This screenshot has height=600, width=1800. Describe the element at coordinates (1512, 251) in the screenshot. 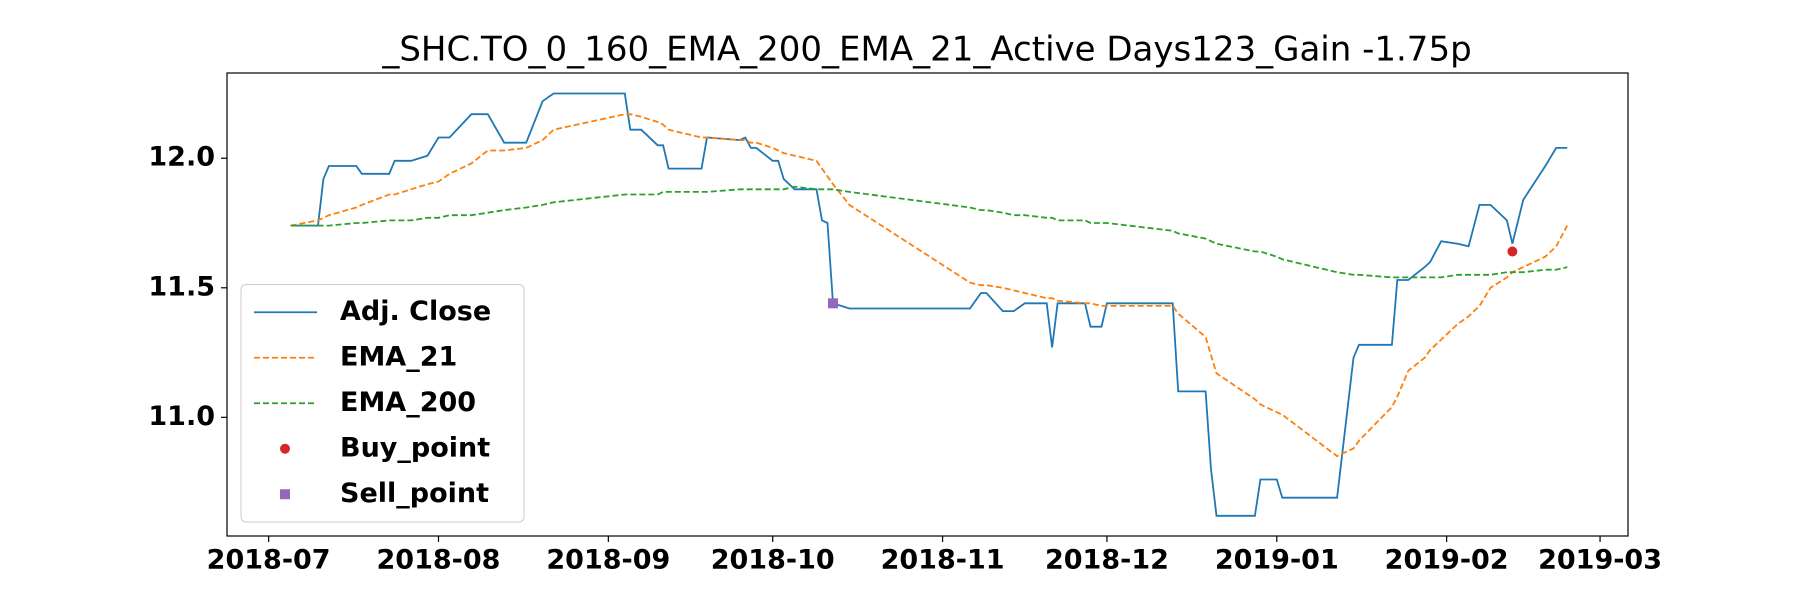

I see `buy-point` at that location.